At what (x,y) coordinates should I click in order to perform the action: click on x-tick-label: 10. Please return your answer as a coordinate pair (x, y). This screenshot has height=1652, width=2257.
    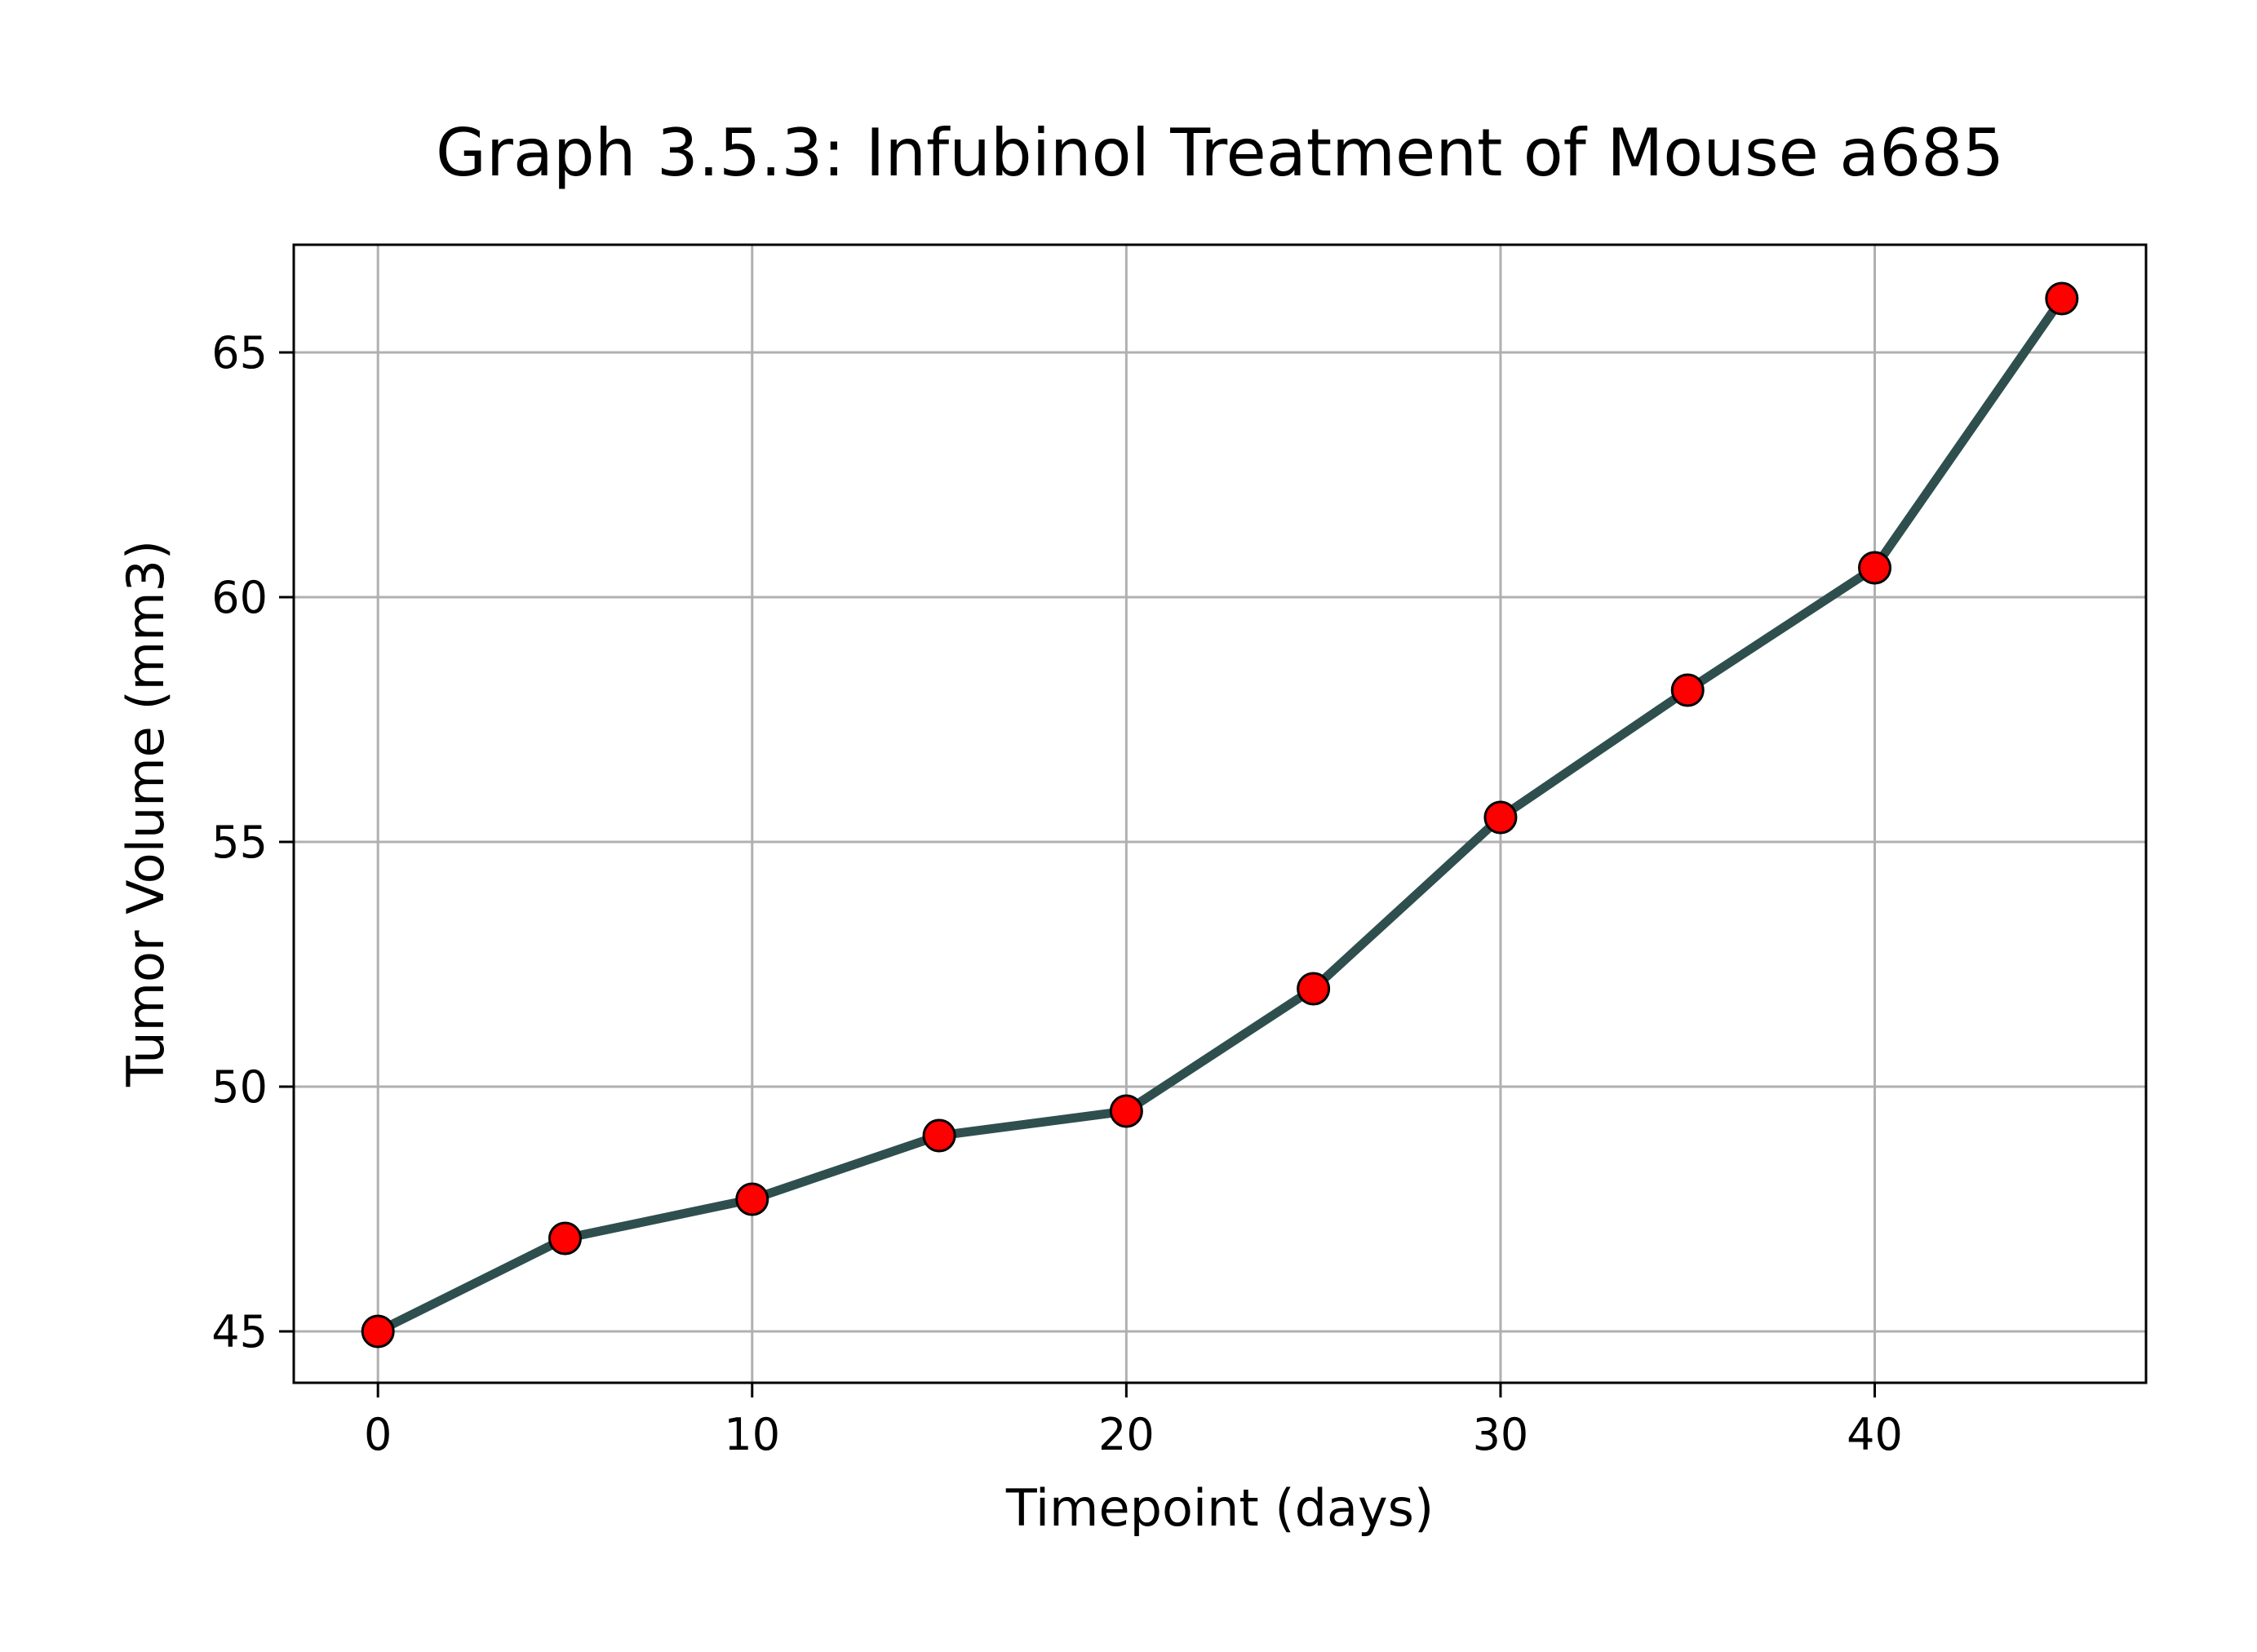
    Looking at the image, I should click on (752, 1434).